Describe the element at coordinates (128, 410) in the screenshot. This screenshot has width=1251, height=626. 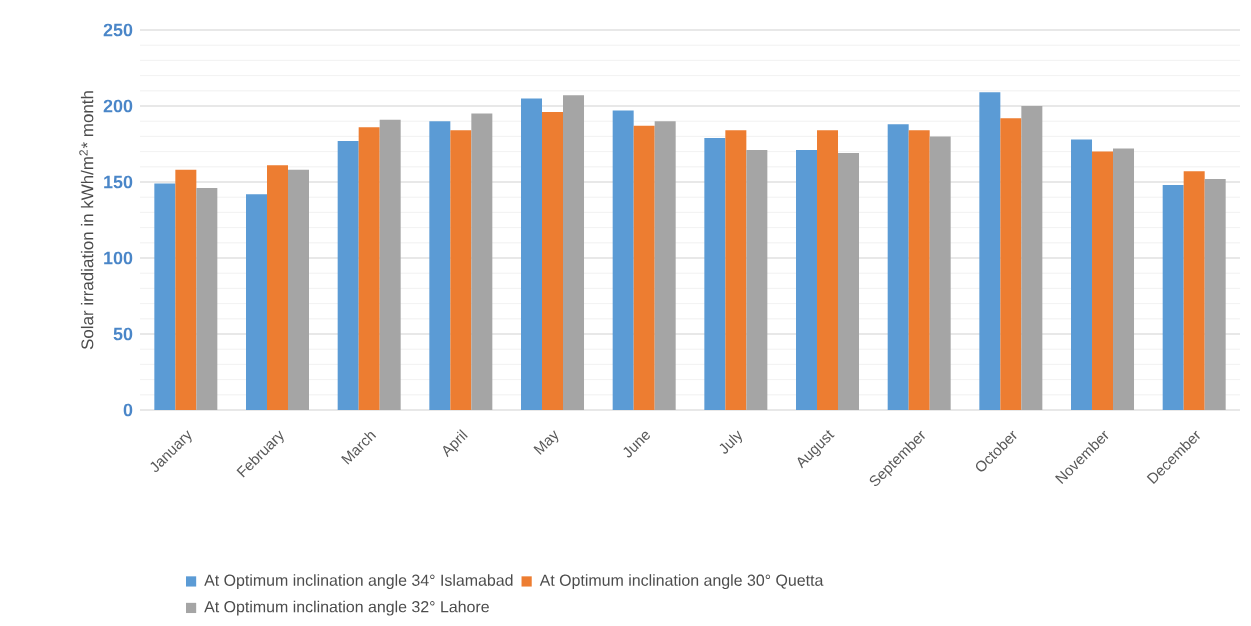
I see `y-tick-label: 0` at that location.